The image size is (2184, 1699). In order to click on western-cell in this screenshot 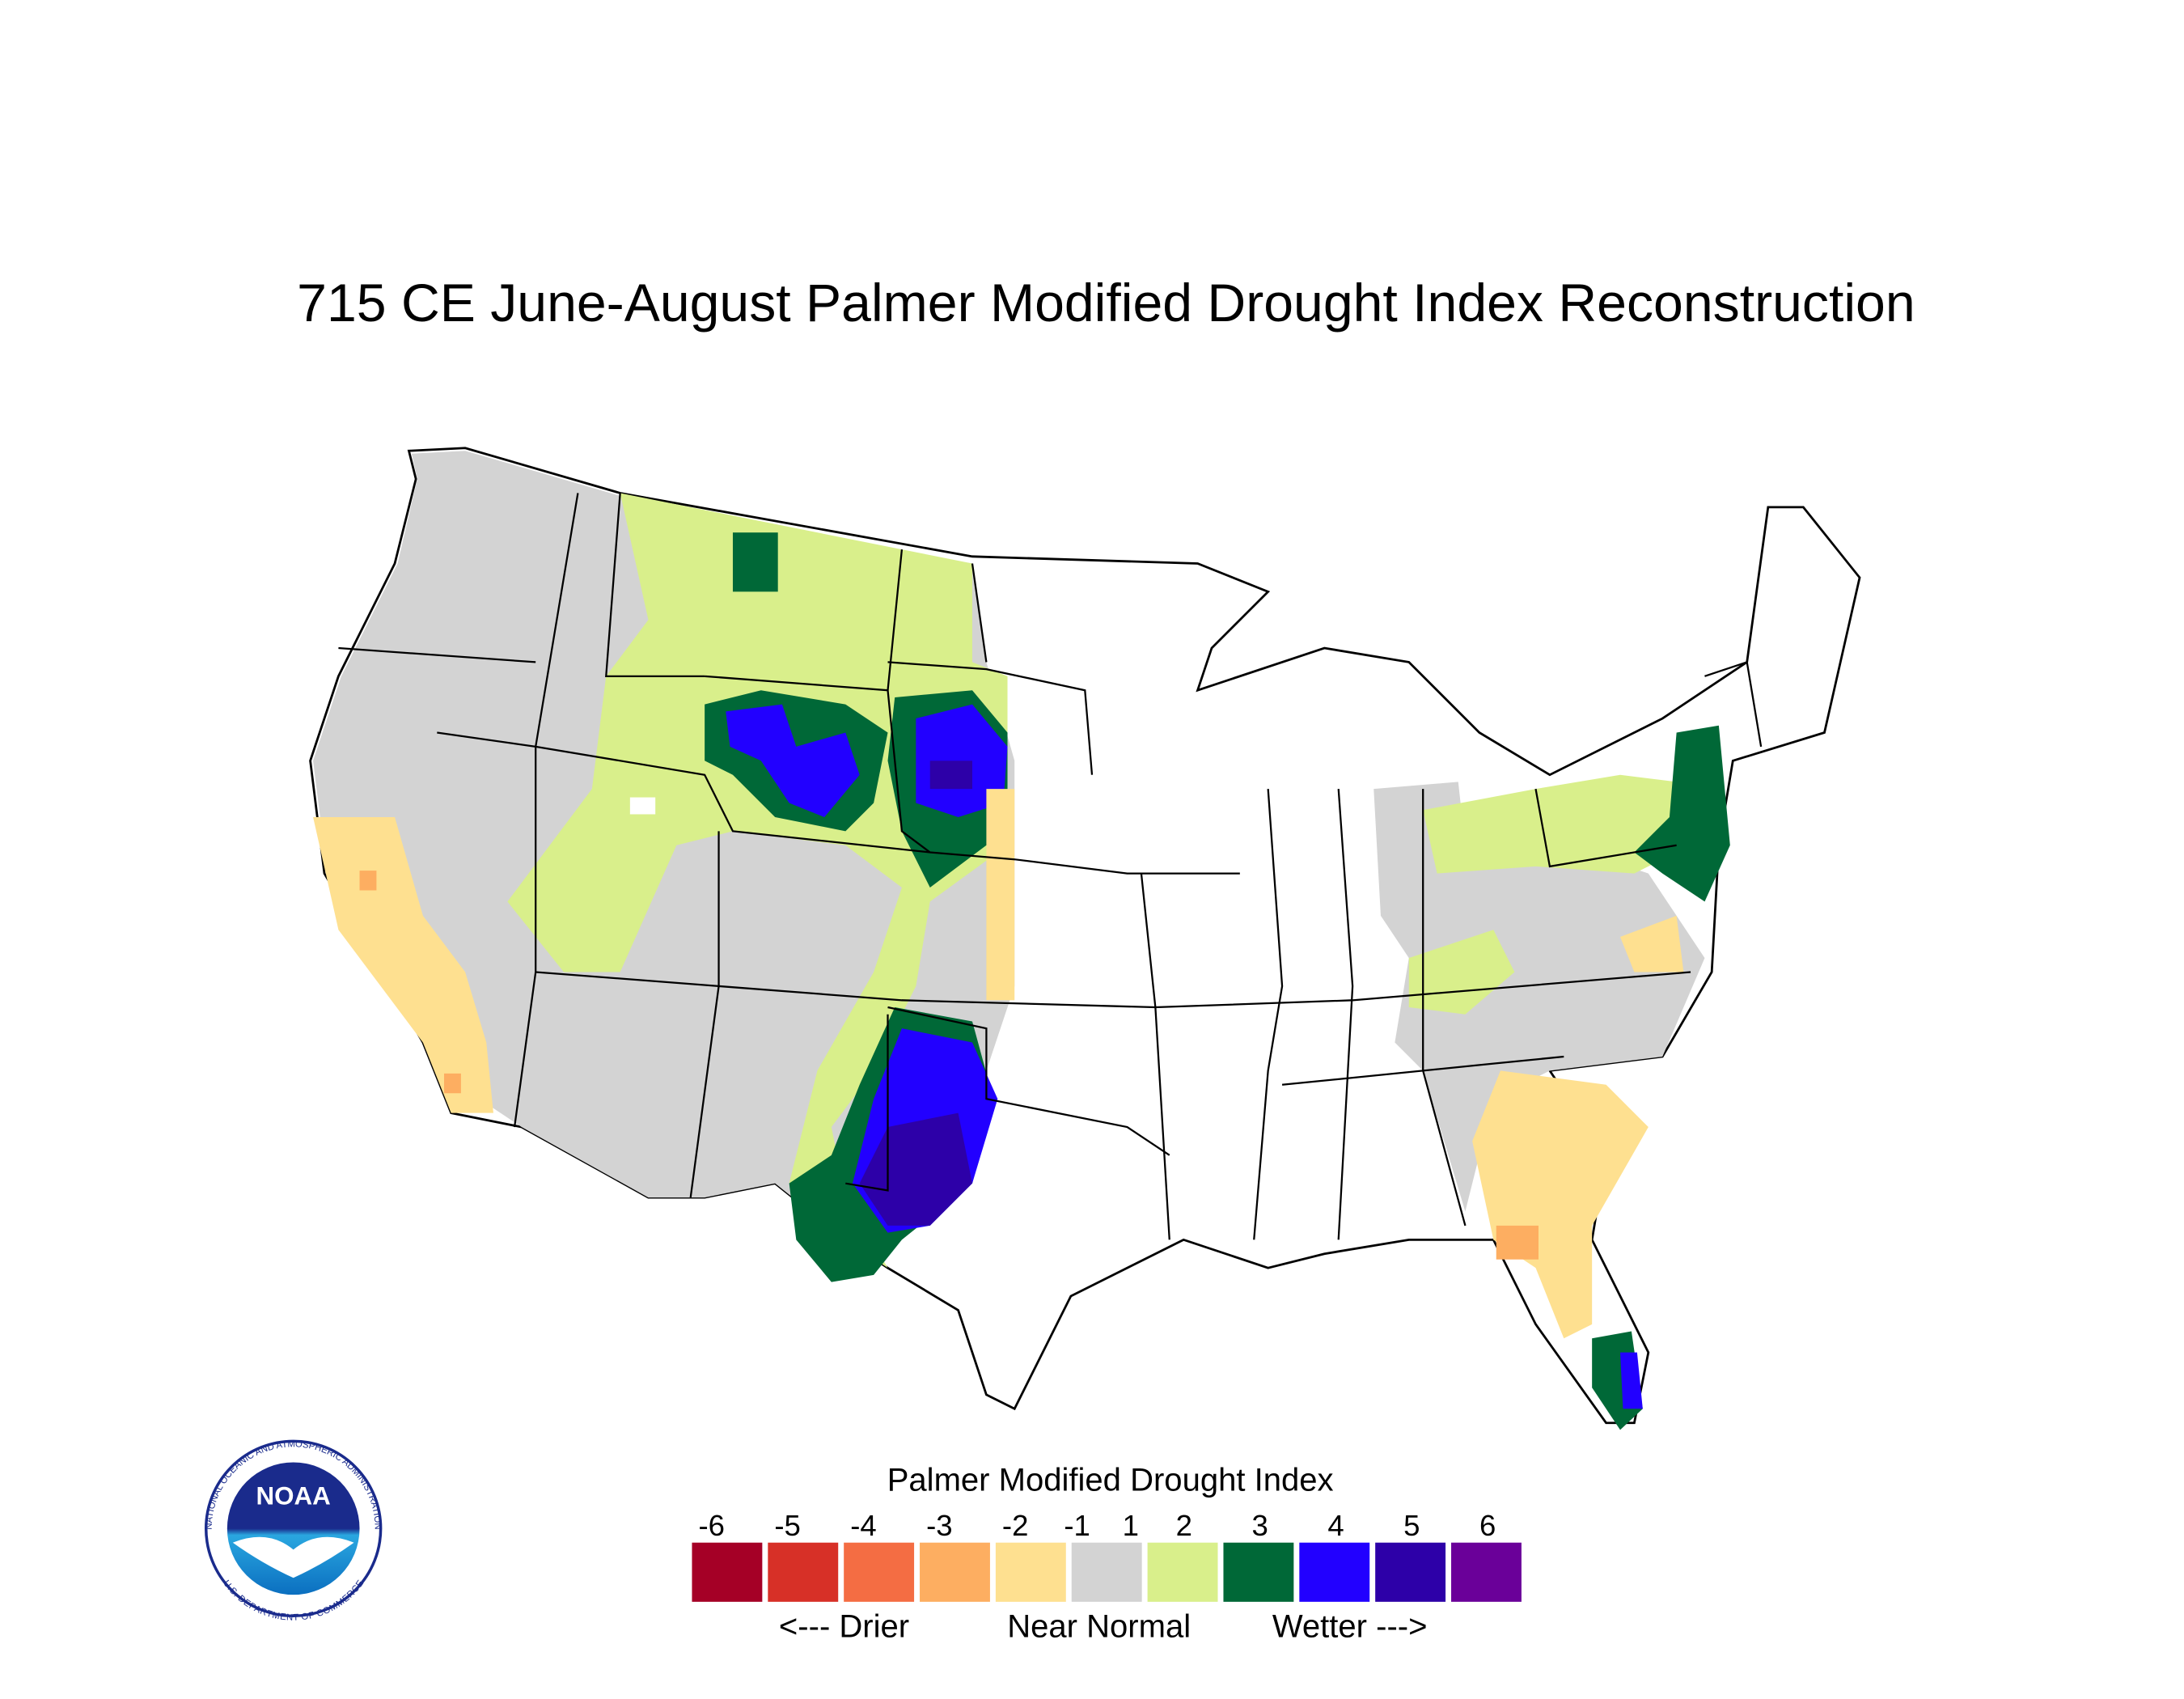, I will do `click(642, 806)`.